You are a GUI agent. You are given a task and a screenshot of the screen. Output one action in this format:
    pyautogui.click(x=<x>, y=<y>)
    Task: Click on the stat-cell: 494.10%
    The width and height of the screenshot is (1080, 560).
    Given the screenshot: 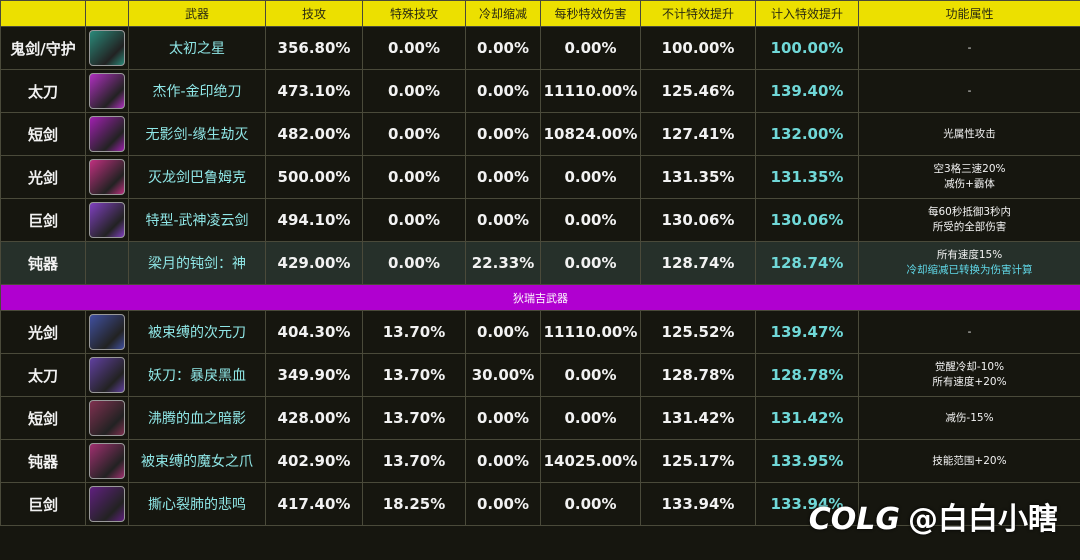 What is the action you would take?
    pyautogui.click(x=314, y=220)
    